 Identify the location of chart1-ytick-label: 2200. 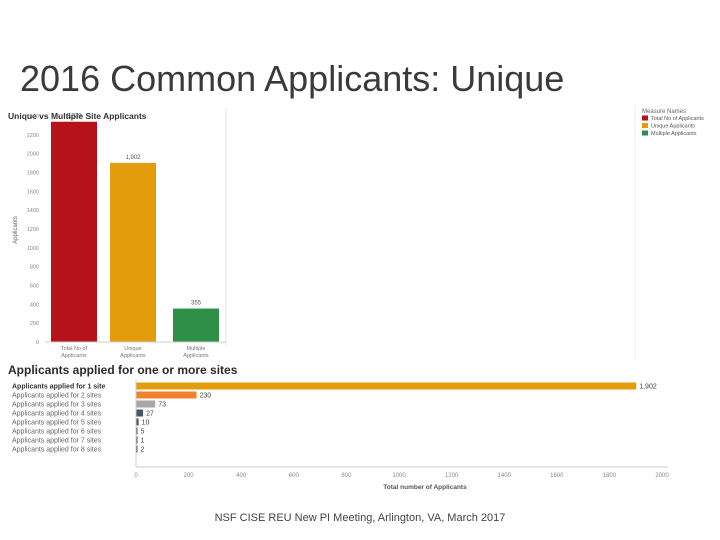
(33, 136).